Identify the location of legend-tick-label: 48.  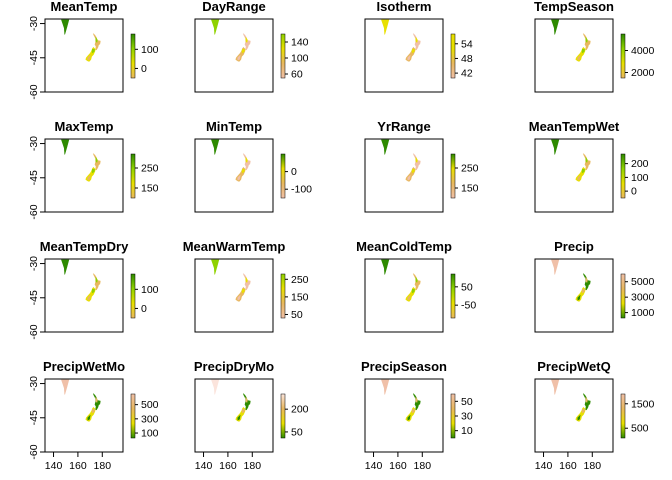
(467, 59).